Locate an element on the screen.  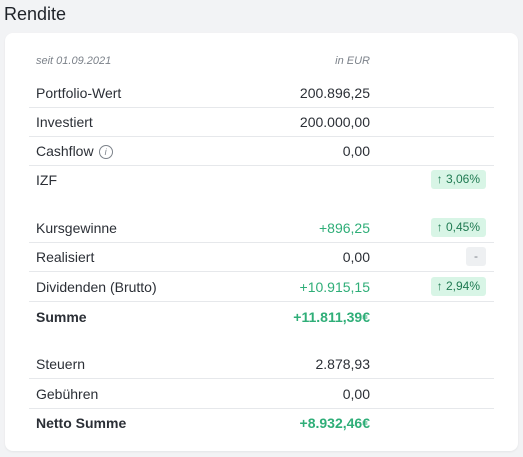
row-netto-summe: Netto Summe +8.932,46€ is located at coordinates (261, 422).